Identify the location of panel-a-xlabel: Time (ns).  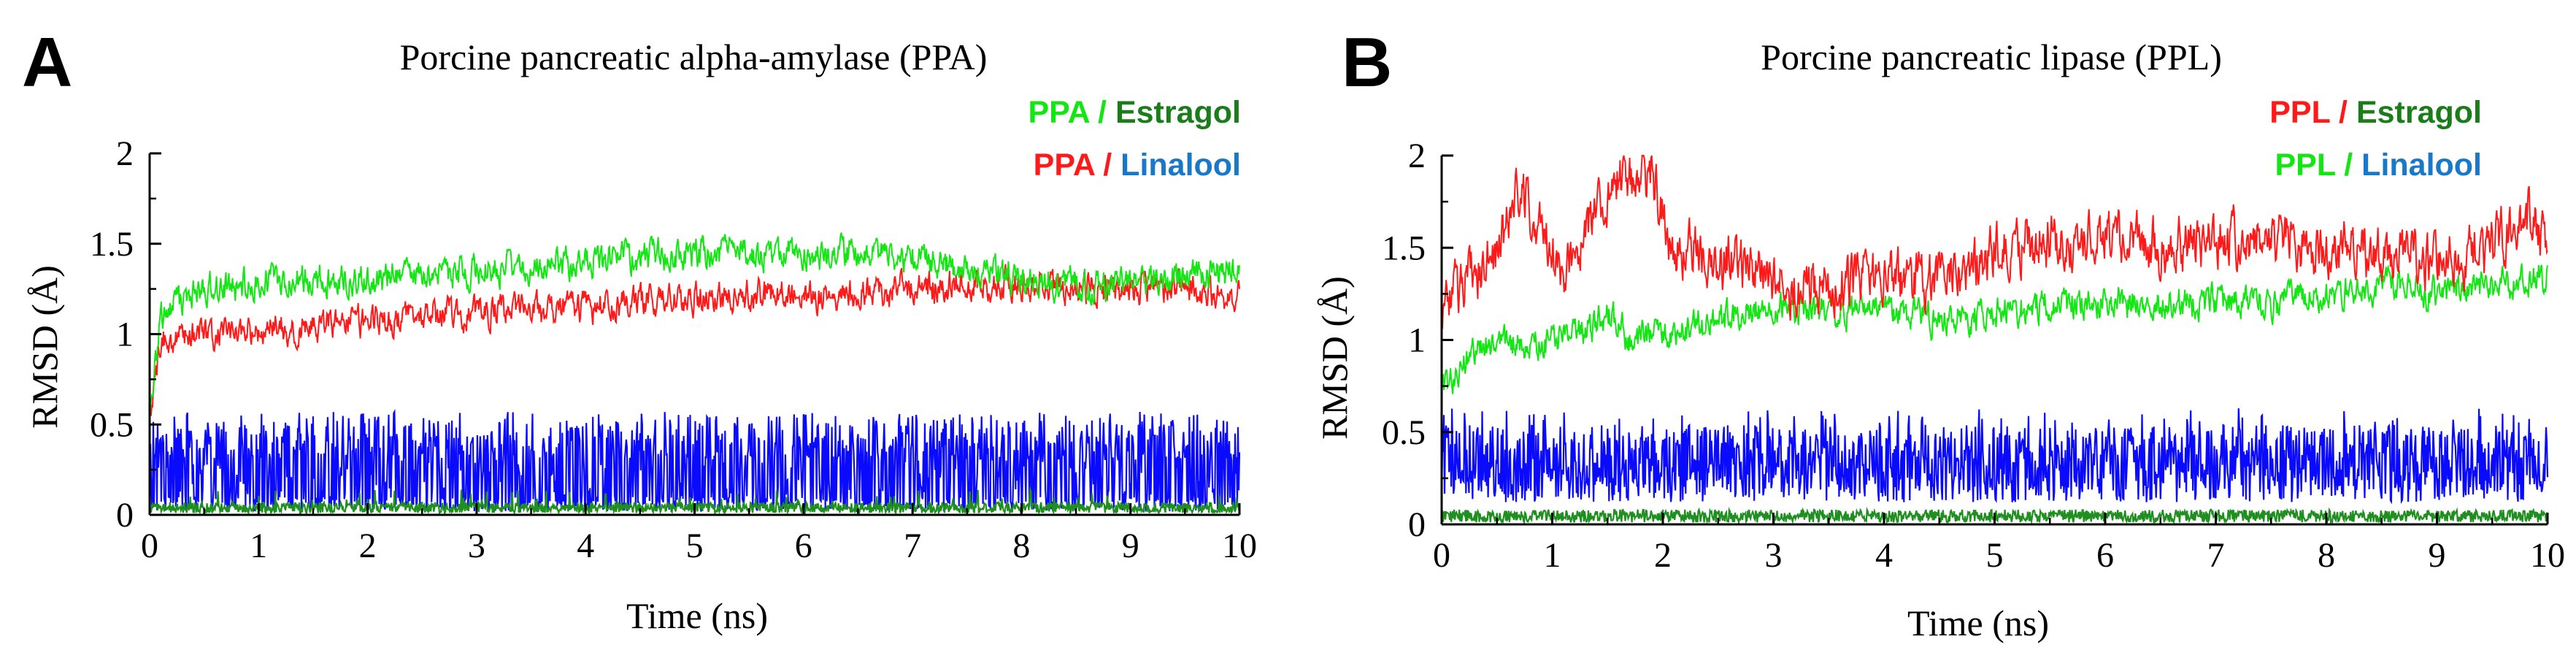
(697, 615).